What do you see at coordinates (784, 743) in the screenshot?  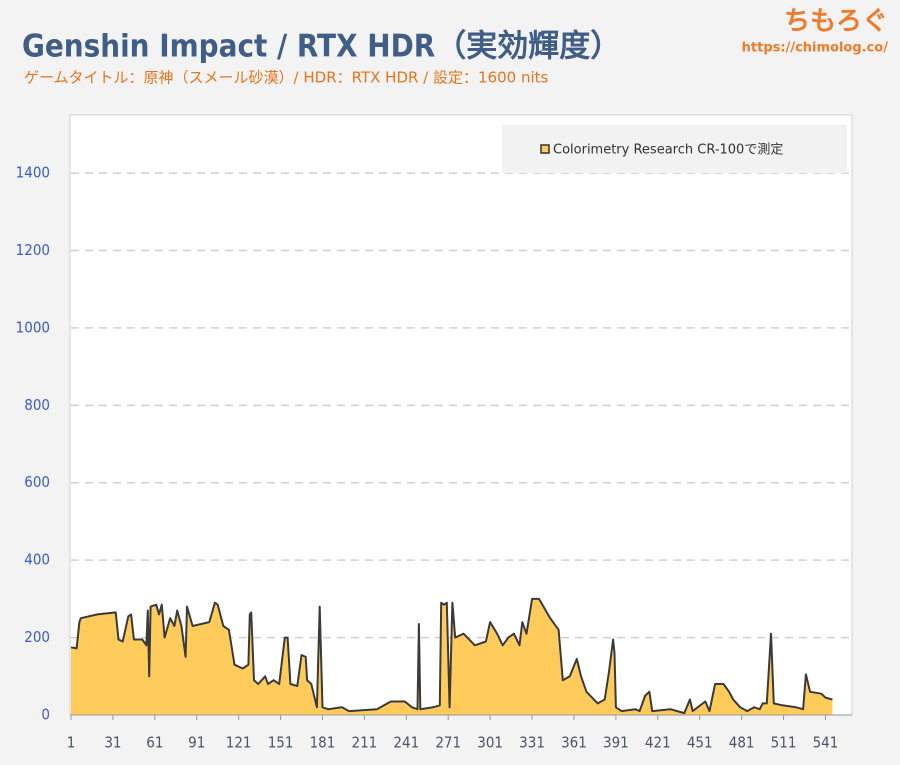 I see `x-tick-label: 511` at bounding box center [784, 743].